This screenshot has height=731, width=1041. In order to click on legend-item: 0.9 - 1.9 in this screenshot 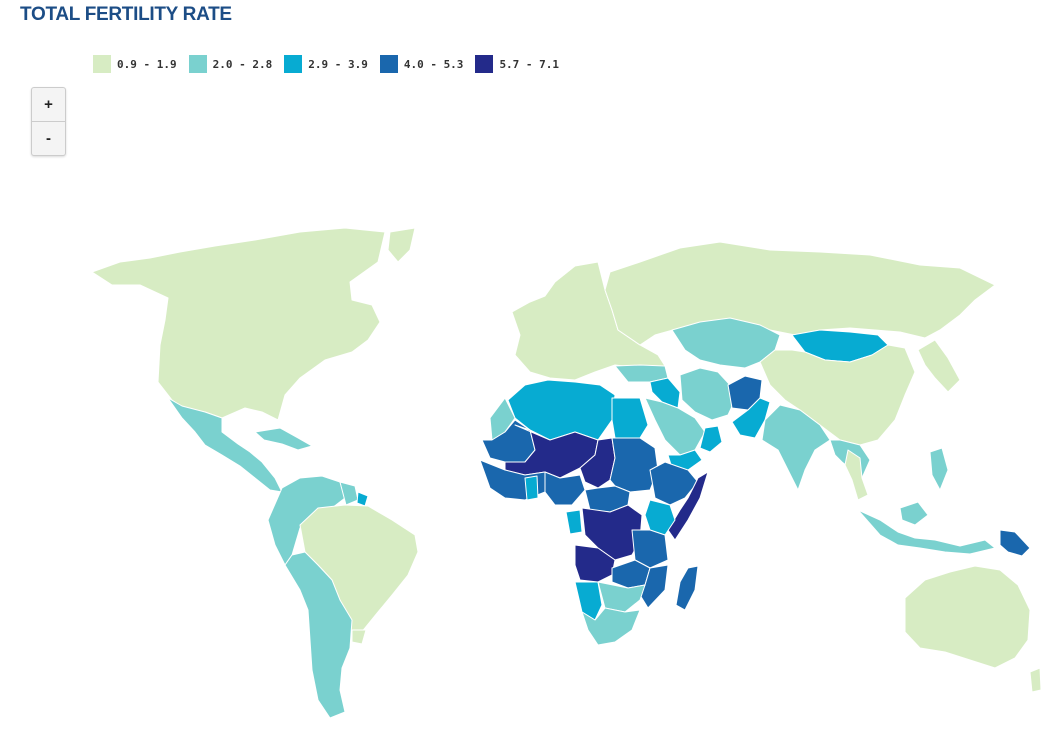, I will do `click(135, 64)`.